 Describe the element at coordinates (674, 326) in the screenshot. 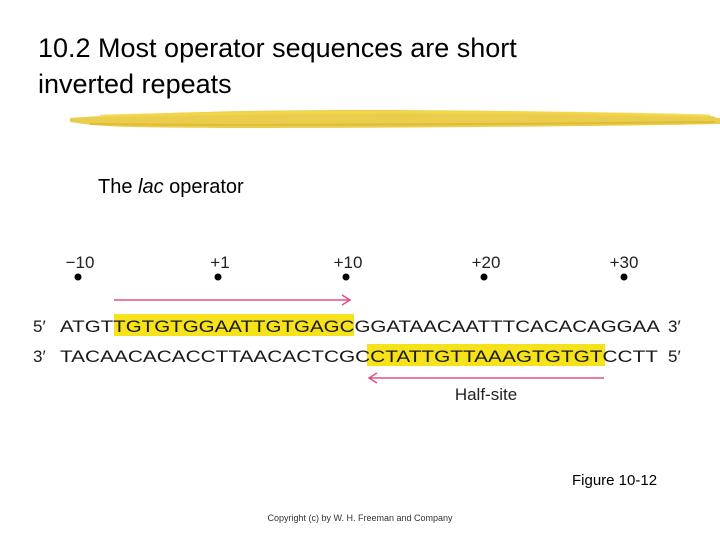

I see `top-strand-3prime: 3′` at that location.